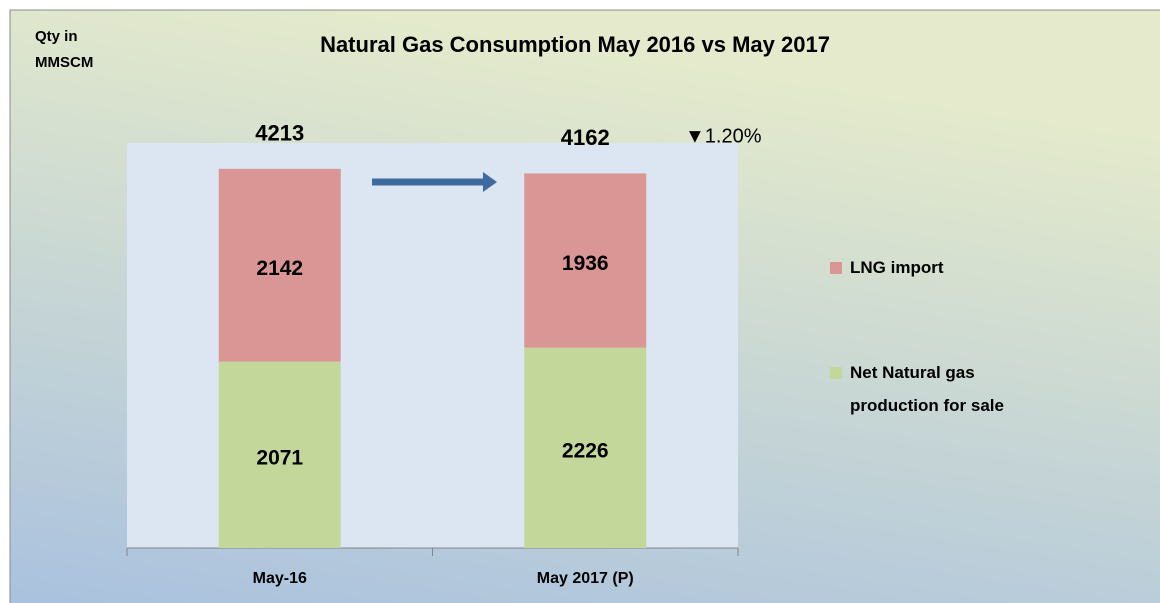 The height and width of the screenshot is (603, 1160). What do you see at coordinates (64, 62) in the screenshot?
I see `y-axis-label: MMSCM` at bounding box center [64, 62].